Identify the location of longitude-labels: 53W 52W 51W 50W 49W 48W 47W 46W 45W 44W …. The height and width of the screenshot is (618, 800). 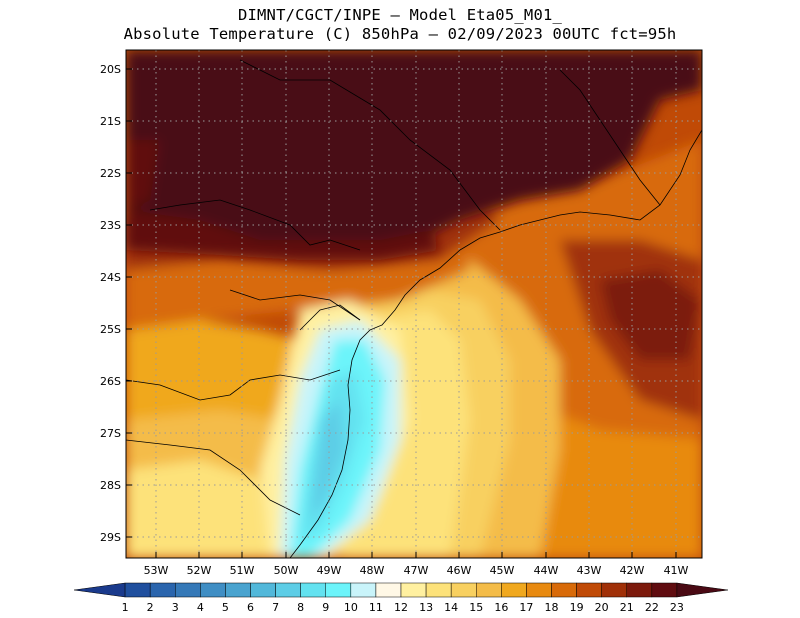
(416, 570).